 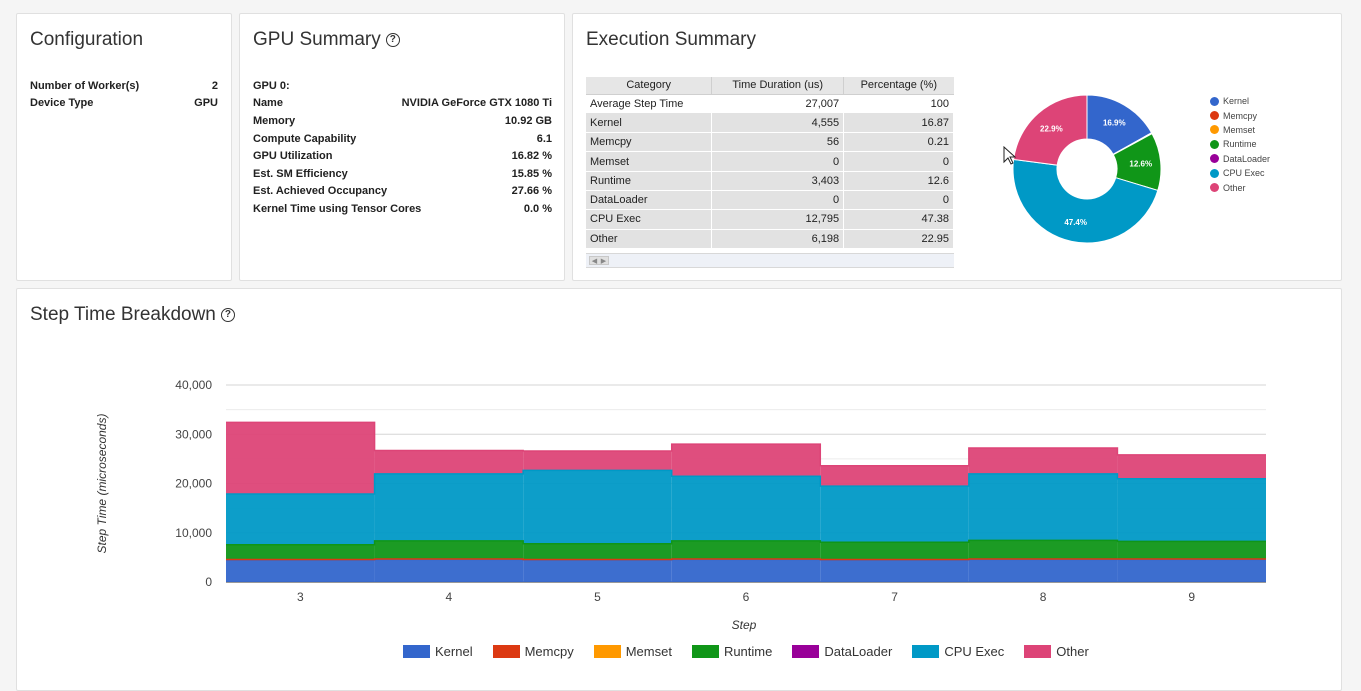 I want to click on left-arrow-icon: ◀, so click(x=594, y=261).